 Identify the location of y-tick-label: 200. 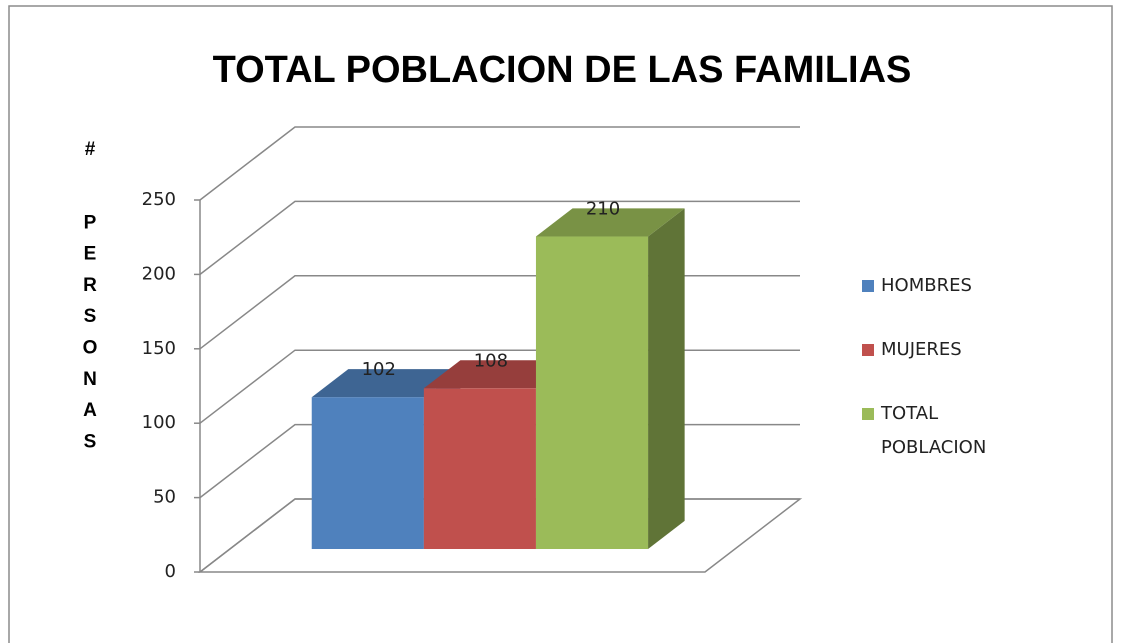
(159, 273).